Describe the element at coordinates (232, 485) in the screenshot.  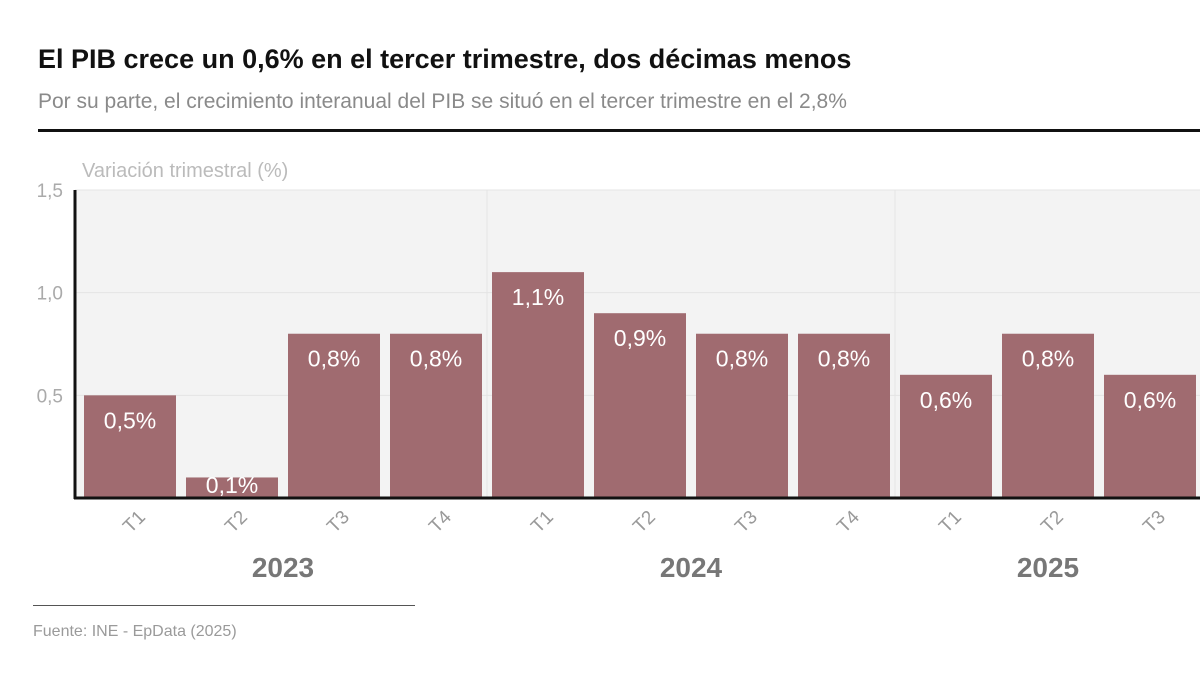
I see `data-label: 0,1%` at that location.